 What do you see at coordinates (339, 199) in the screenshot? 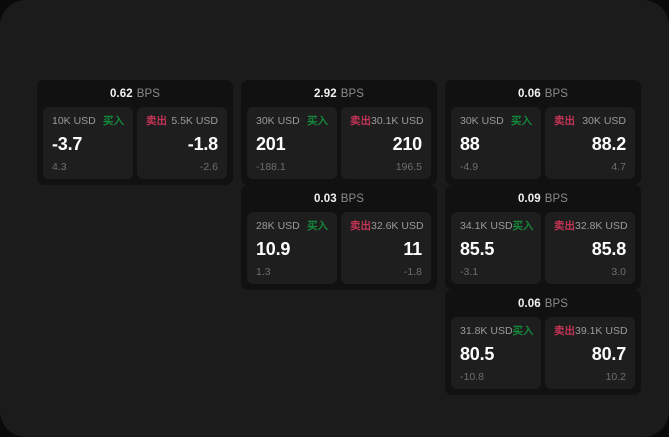
I see `card-header: 0.03 BPS` at bounding box center [339, 199].